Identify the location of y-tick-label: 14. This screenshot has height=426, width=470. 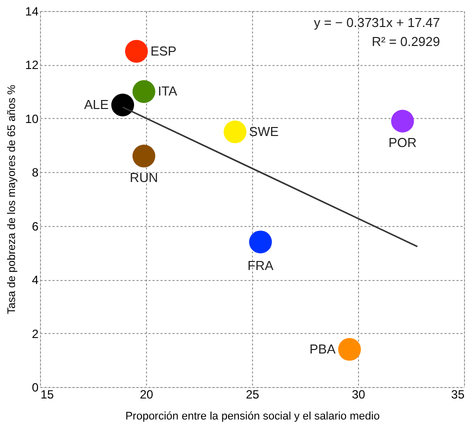
(32, 11).